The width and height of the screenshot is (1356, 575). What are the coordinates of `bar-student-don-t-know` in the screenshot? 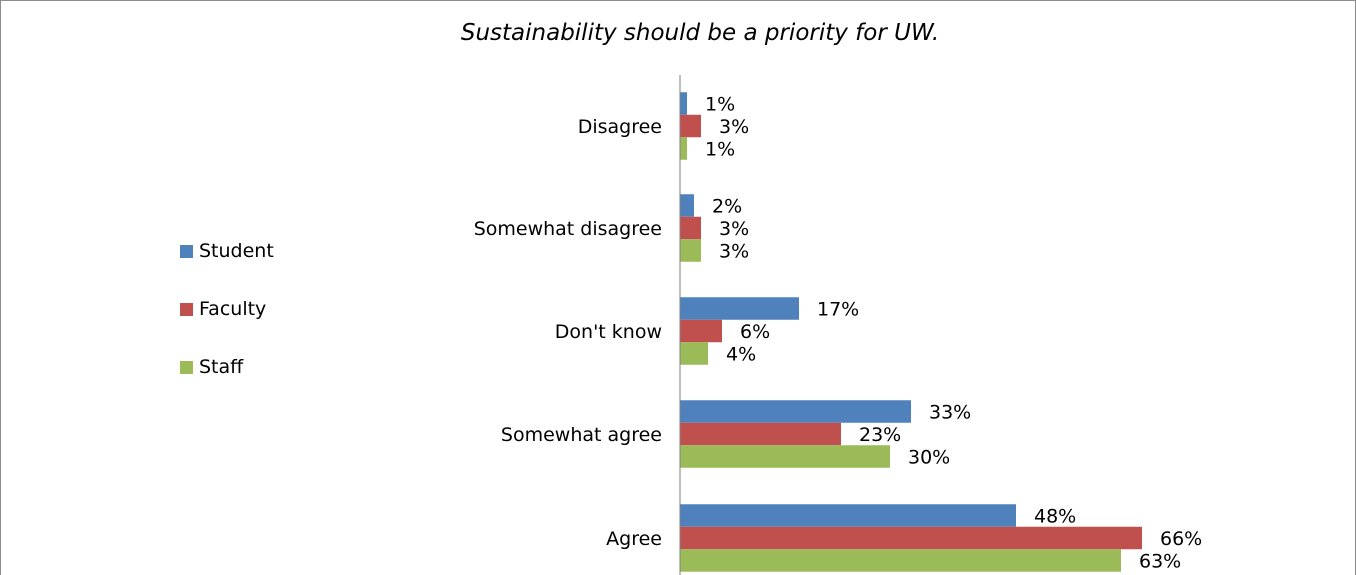 It's located at (739, 308).